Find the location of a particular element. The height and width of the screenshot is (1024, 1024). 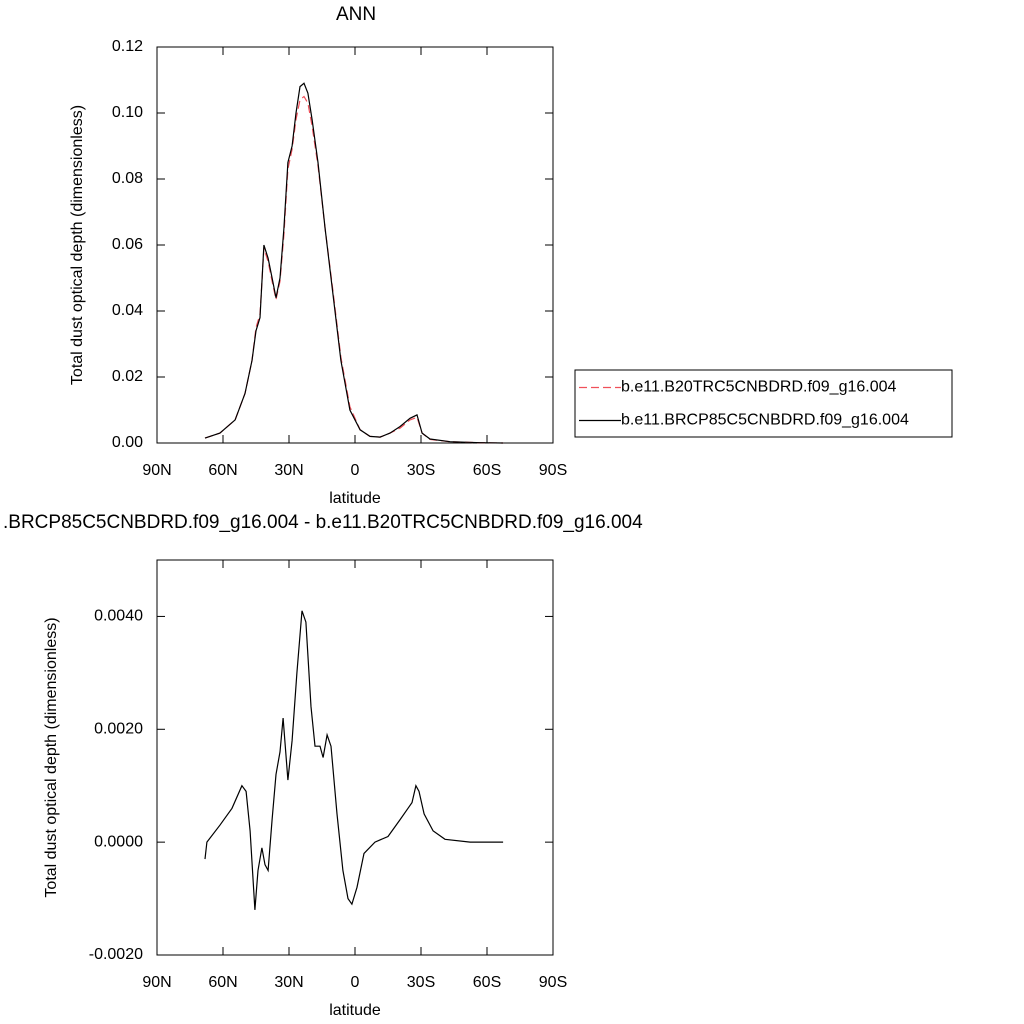

y-tick-label: -0.0020 is located at coordinates (116, 954).